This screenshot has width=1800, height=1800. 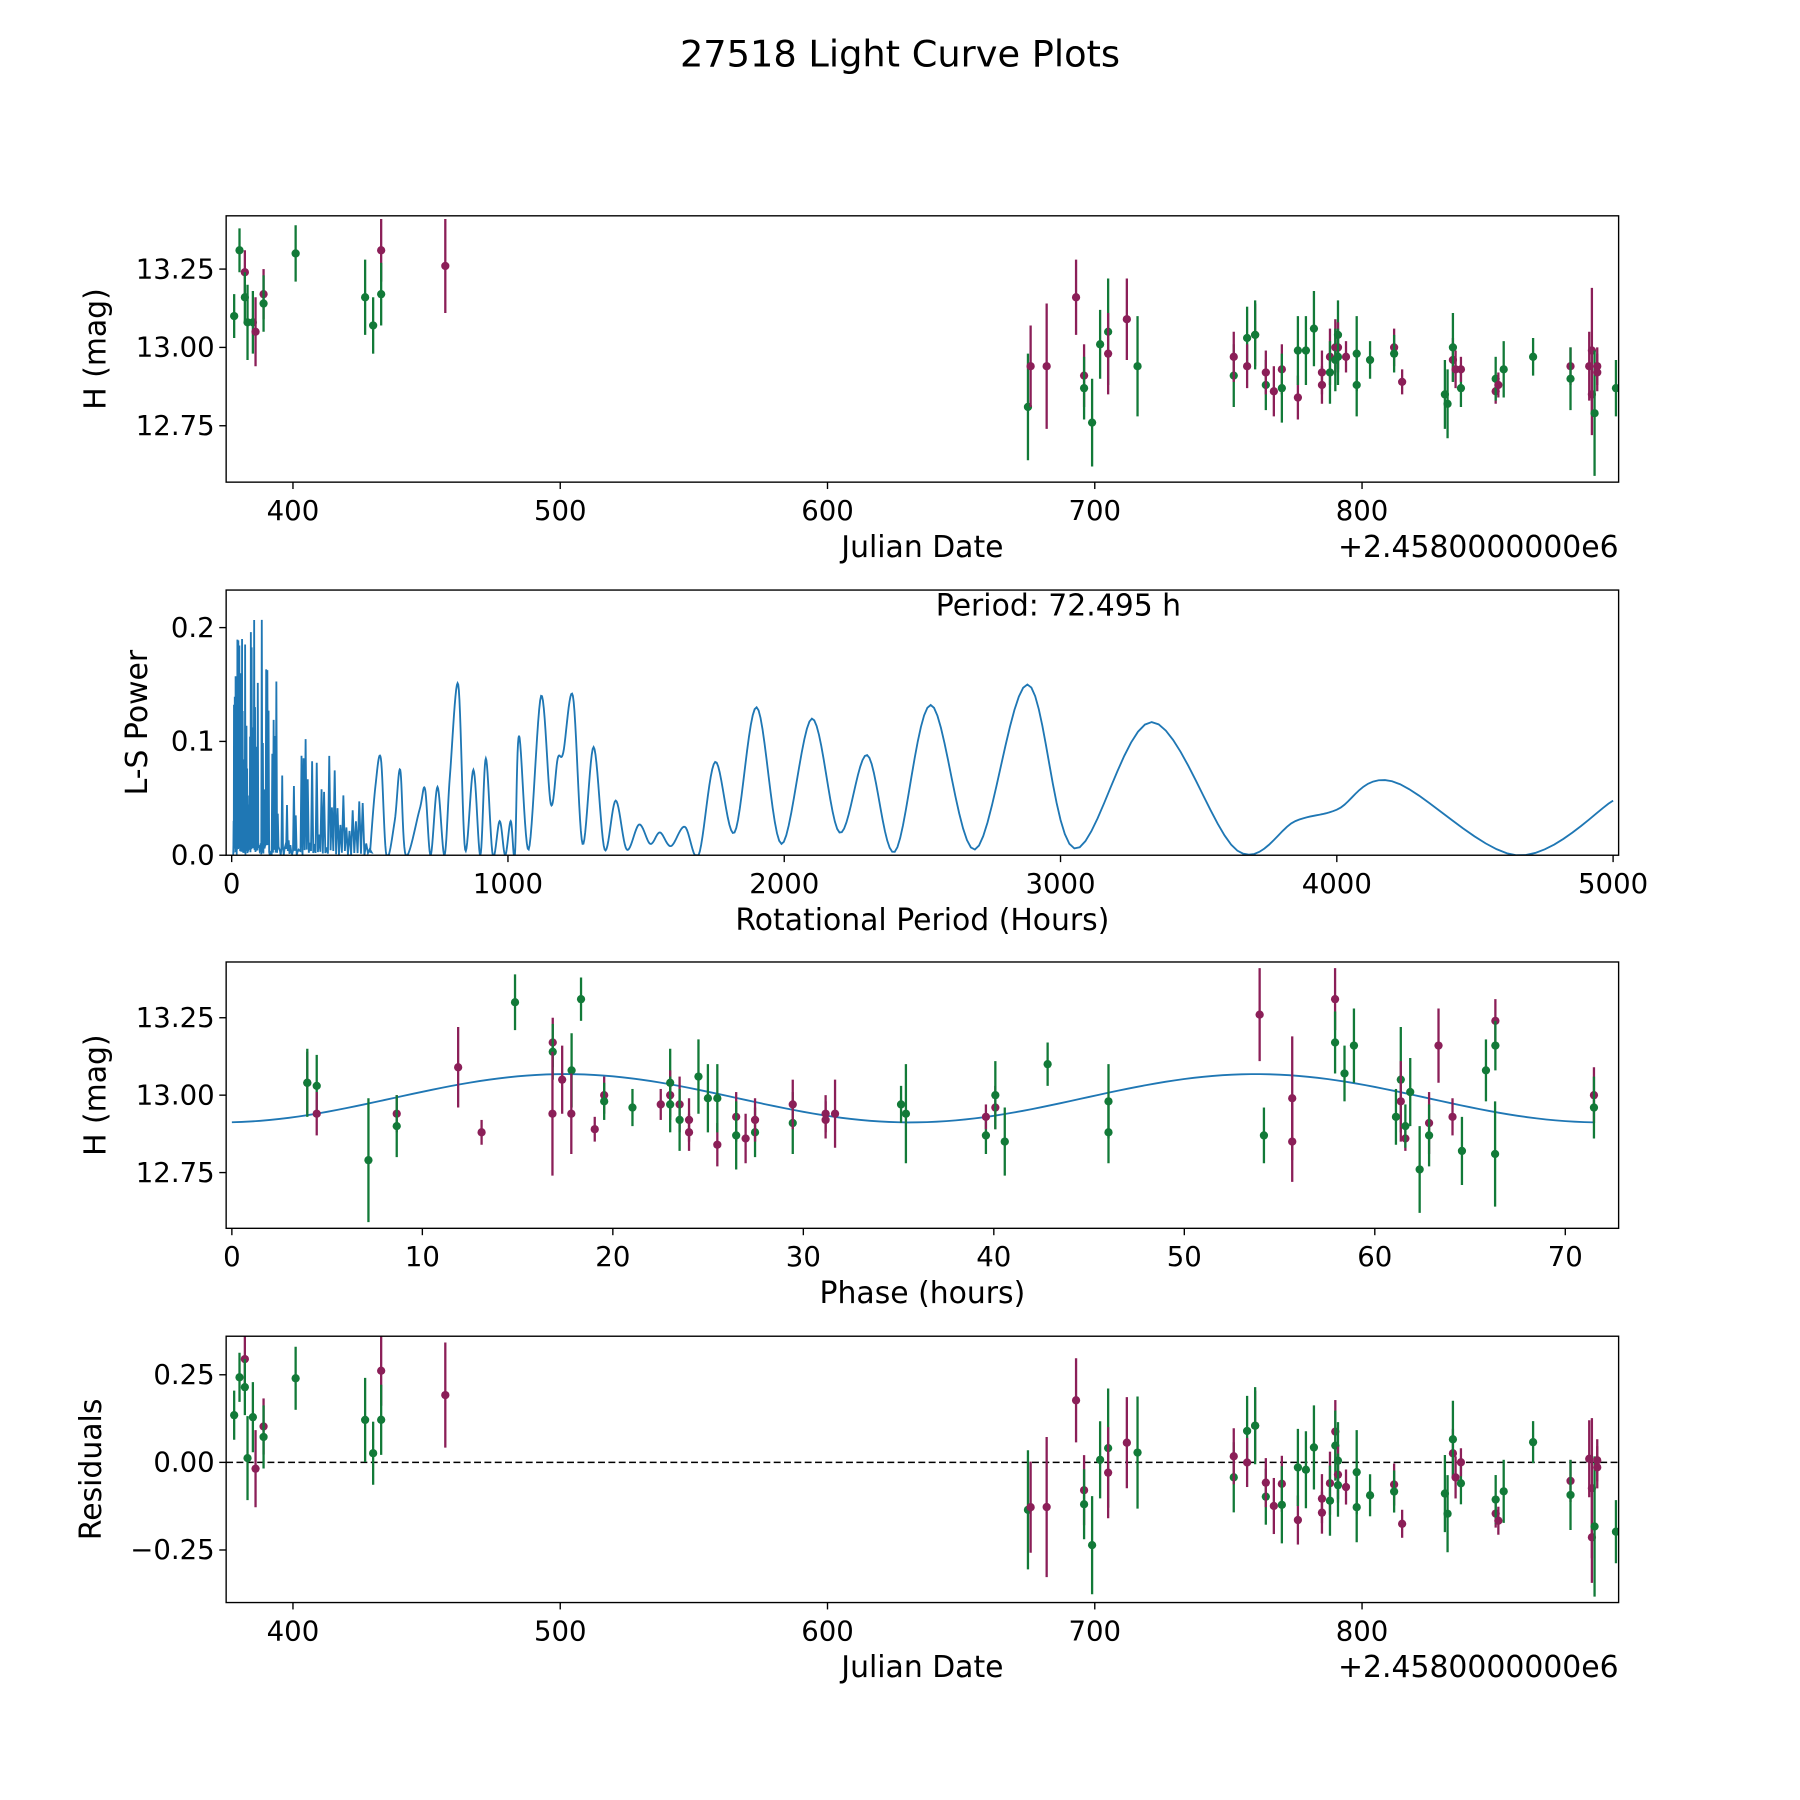 What do you see at coordinates (1094, 511) in the screenshot?
I see `x-tick-label: 700` at bounding box center [1094, 511].